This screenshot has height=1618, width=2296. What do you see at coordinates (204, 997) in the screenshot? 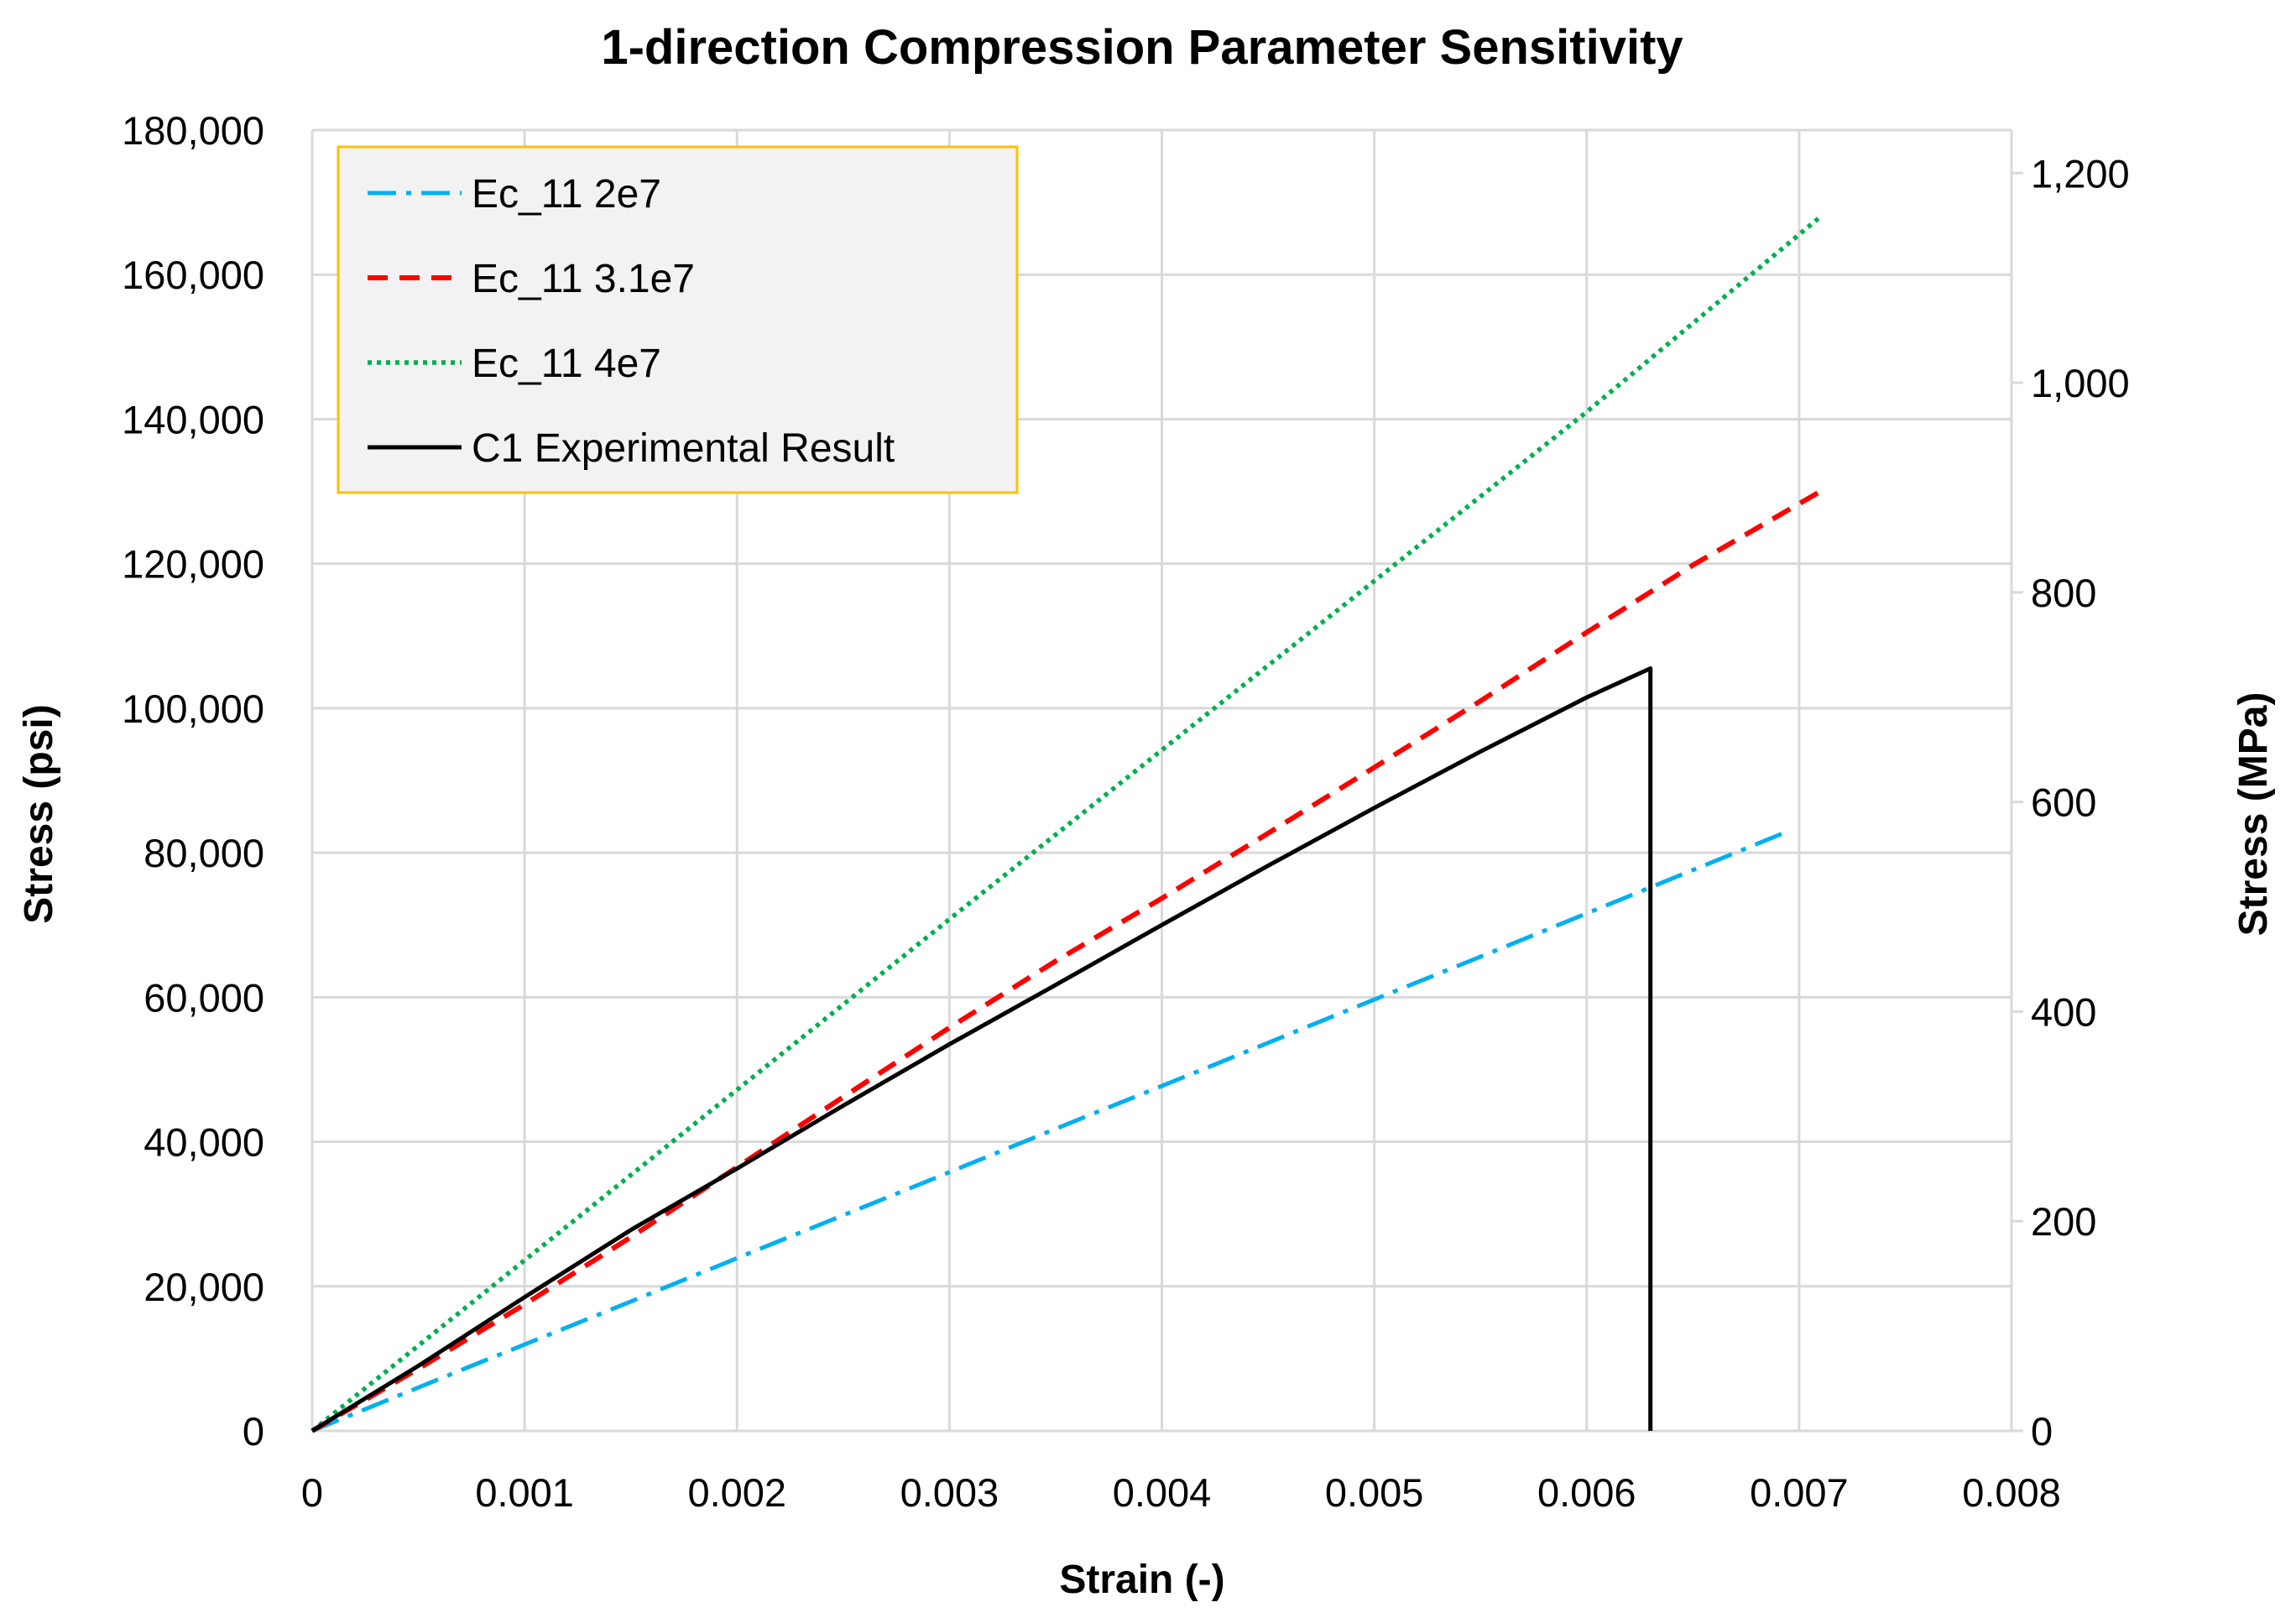
I see `y-tick-label: 60,000` at bounding box center [204, 997].